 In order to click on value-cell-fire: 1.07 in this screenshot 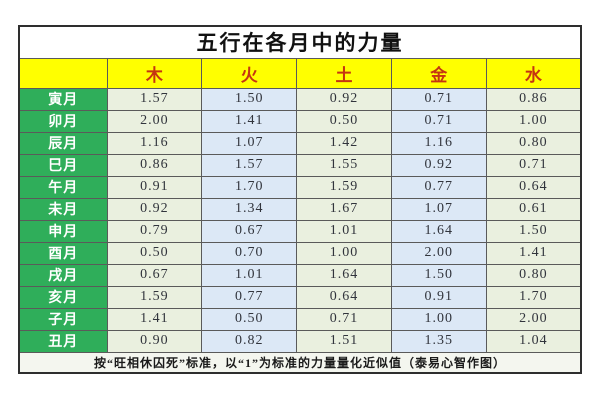, I will do `click(249, 143)`.